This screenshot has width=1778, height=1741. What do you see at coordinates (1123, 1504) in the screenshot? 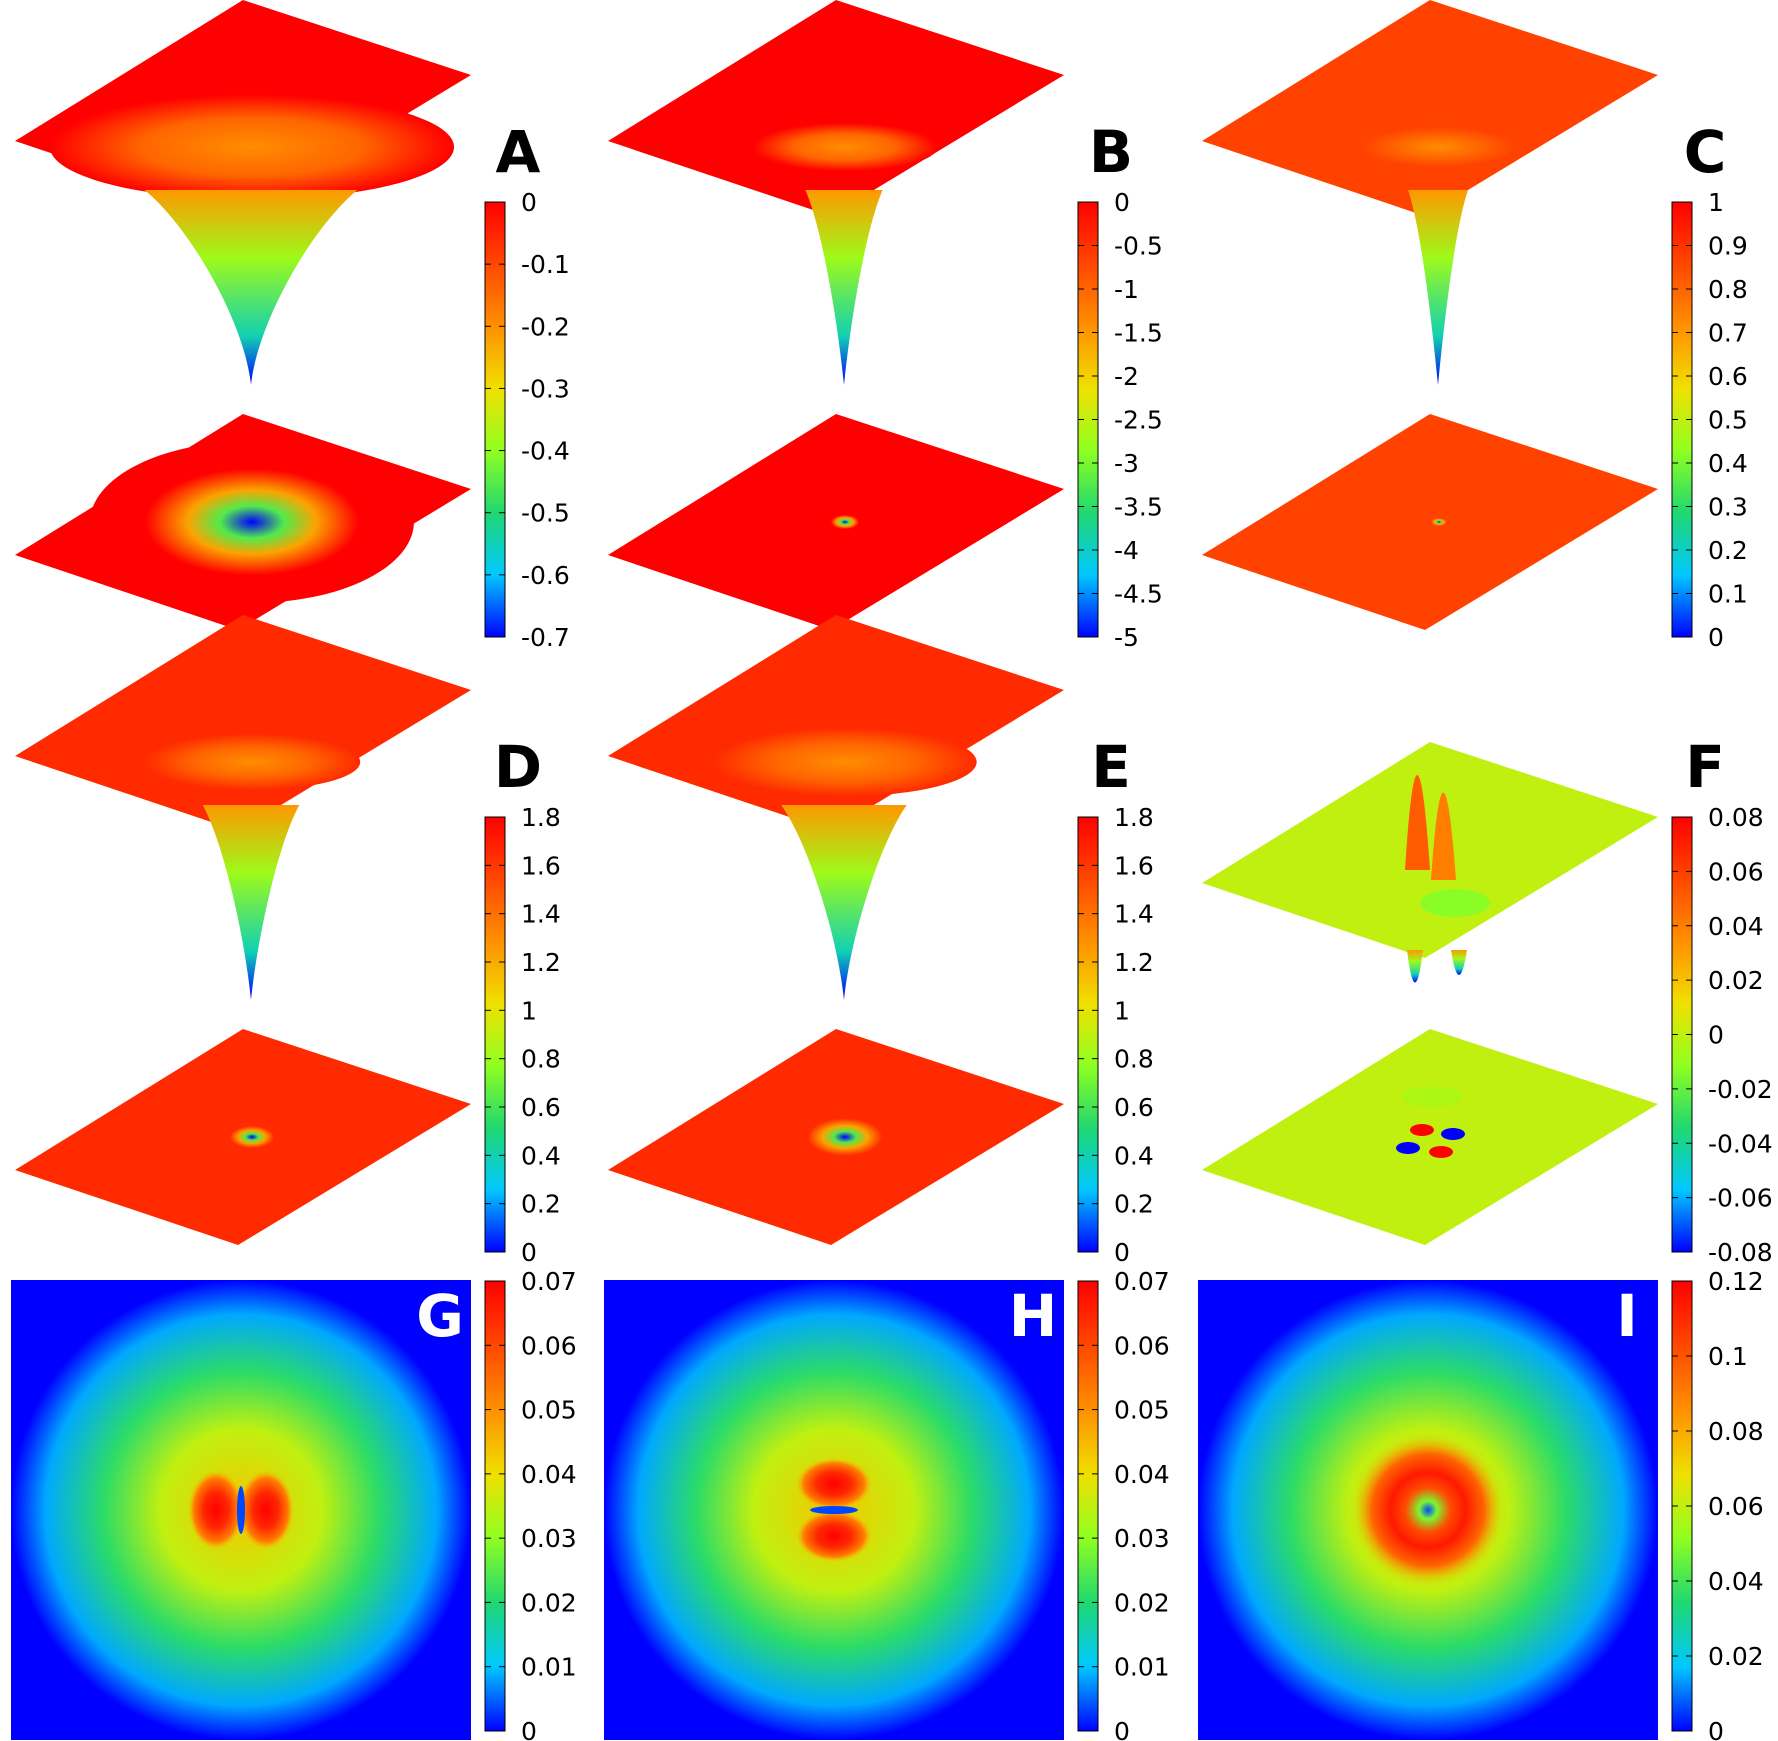
I see `panel-h-colorbar: 0.07 0.06 0.05 0.04 0.03 0.02 0.01 0` at bounding box center [1123, 1504].